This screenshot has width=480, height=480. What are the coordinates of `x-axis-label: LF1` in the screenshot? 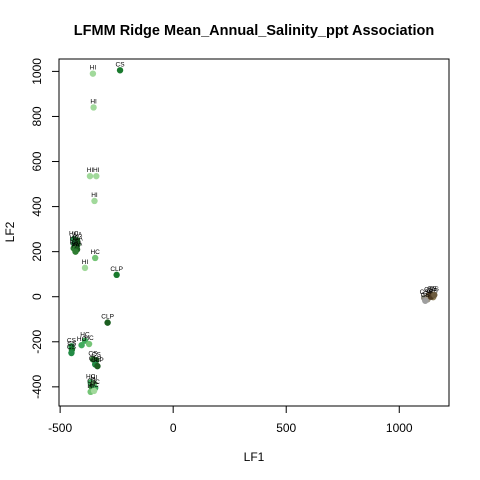 It's located at (254, 457).